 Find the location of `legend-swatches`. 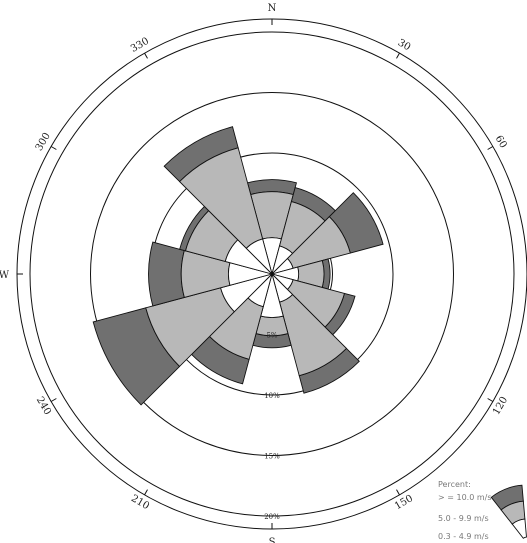

legend-swatches is located at coordinates (508, 511).